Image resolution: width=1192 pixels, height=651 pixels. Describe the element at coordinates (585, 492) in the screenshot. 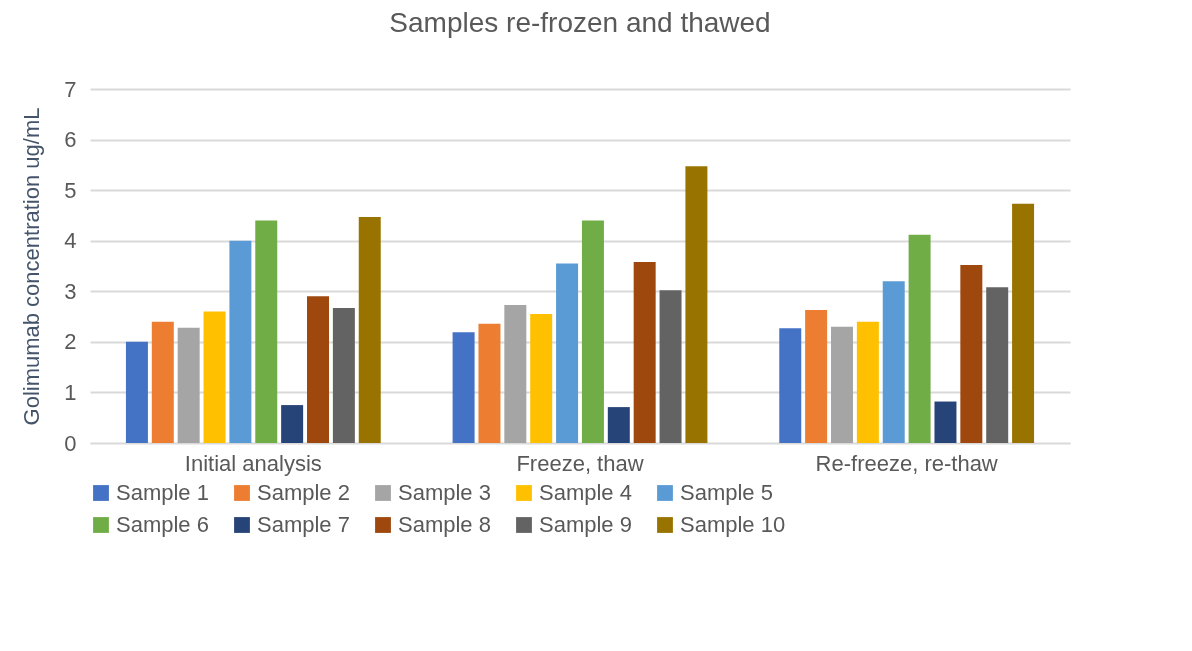

I see `legend-label: Sample 4` at that location.